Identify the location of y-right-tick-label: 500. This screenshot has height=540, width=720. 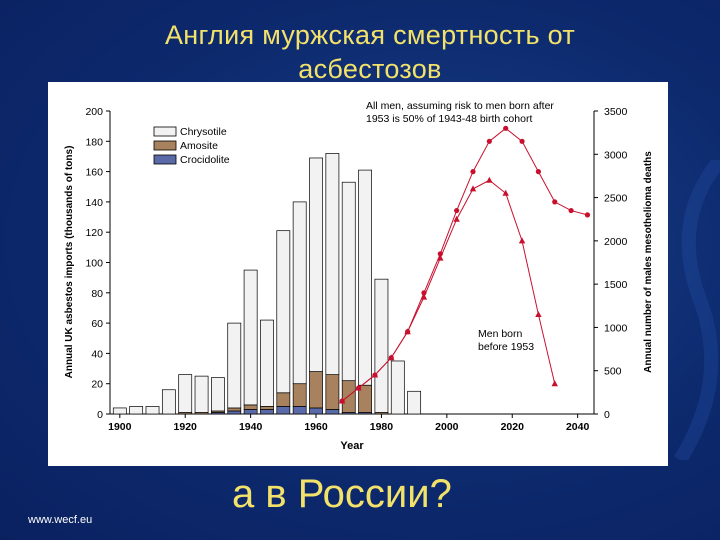
(613, 372).